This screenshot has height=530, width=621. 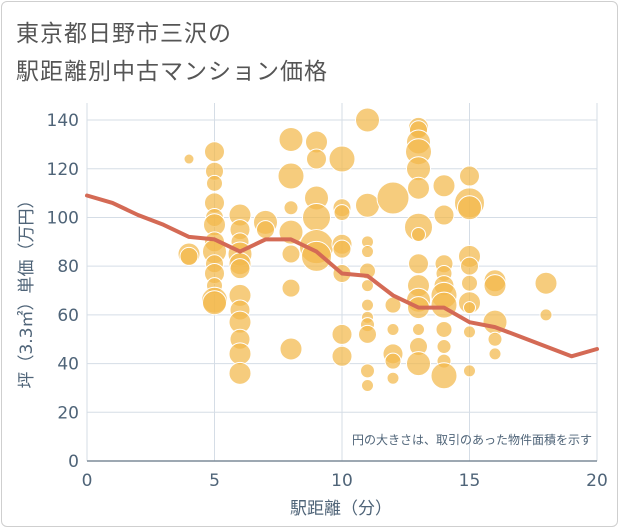 I want to click on chart-title-line-2: 駅距離別中古マンション価格, so click(x=172, y=72).